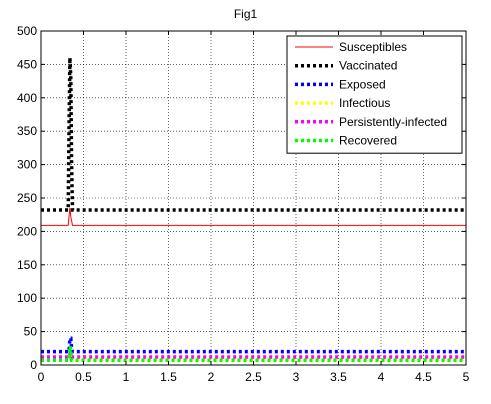  I want to click on x-tick-label: 3, so click(296, 377).